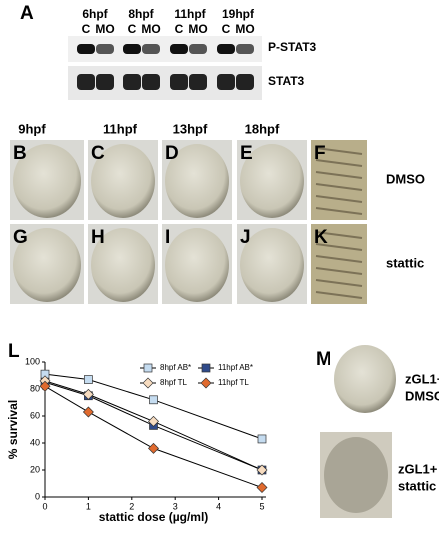 The width and height of the screenshot is (439, 550). Describe the element at coordinates (417, 485) in the screenshot. I see `caption: stattic` at that location.